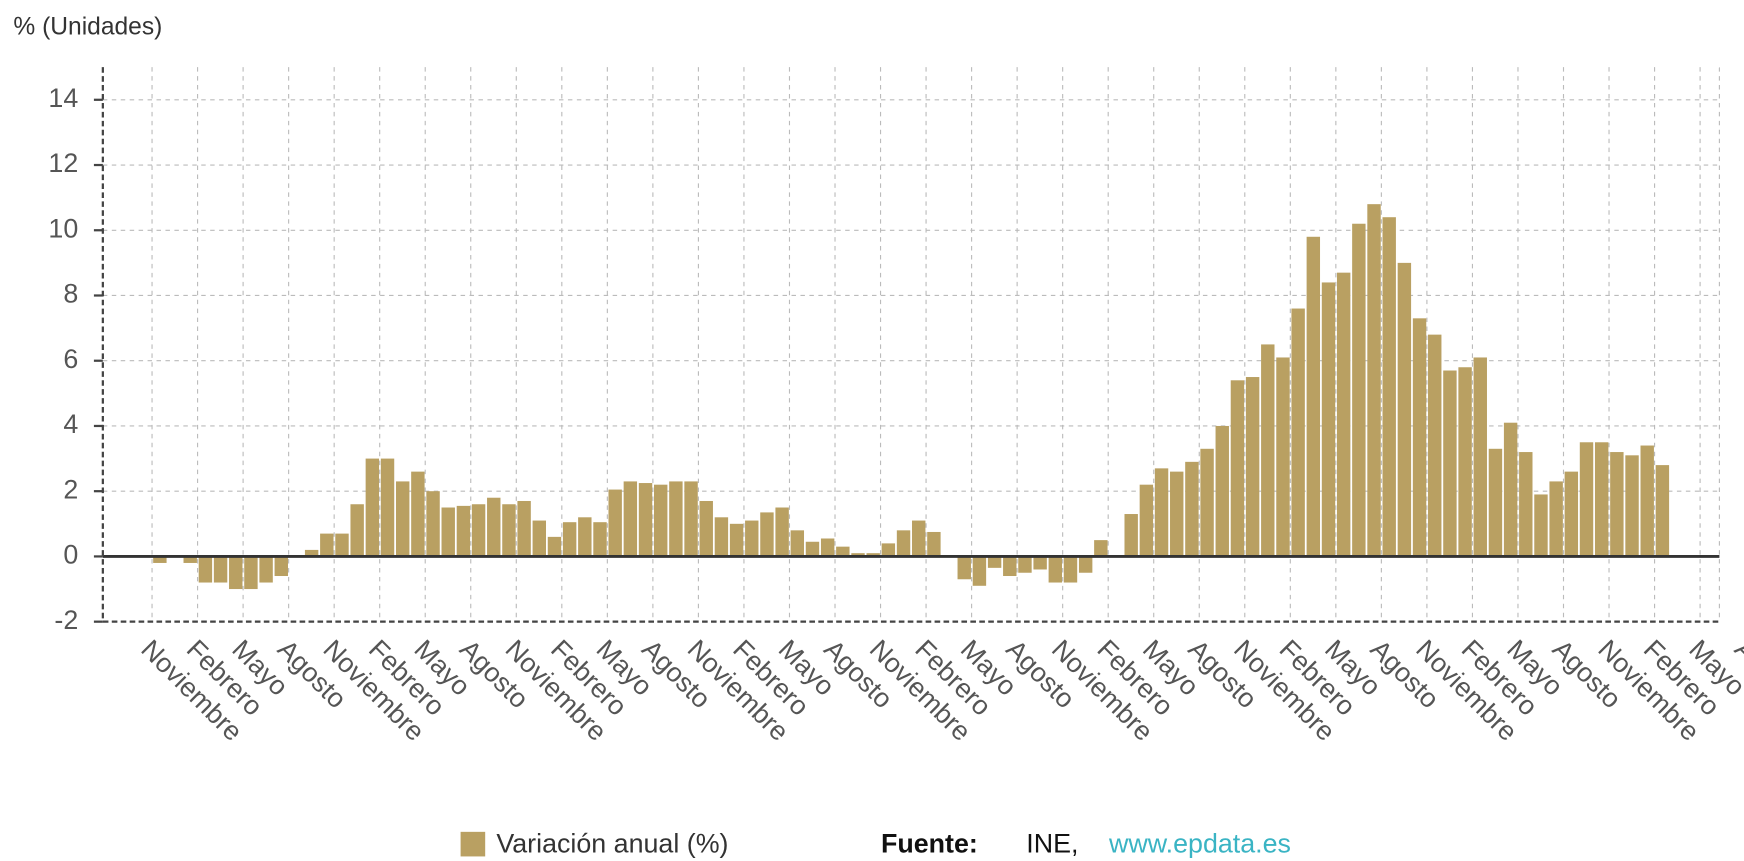  Describe the element at coordinates (473, 844) in the screenshot. I see `legend-swatch` at that location.